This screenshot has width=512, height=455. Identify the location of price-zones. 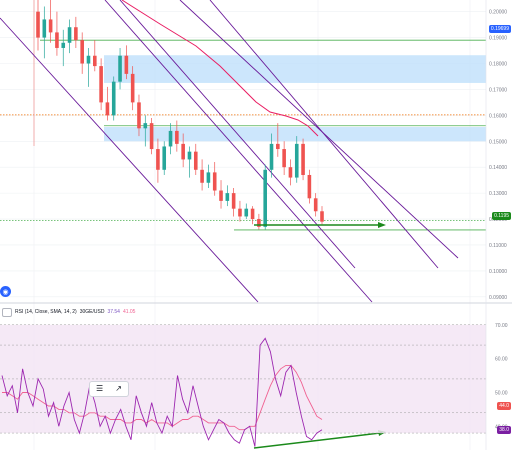
(295, 98).